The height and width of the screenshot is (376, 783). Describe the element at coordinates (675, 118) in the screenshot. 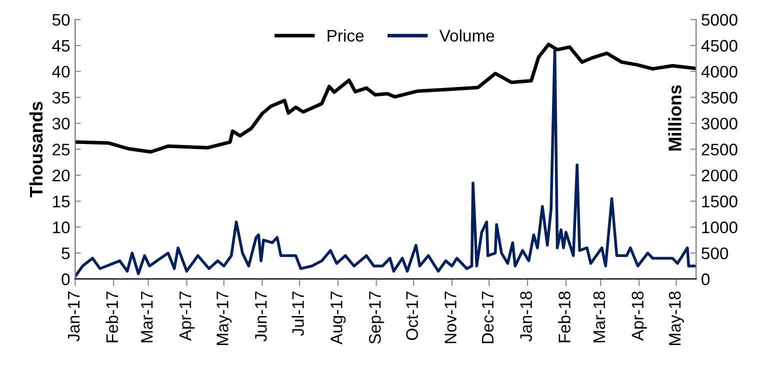

I see `y2-axis-title: Millions` at that location.